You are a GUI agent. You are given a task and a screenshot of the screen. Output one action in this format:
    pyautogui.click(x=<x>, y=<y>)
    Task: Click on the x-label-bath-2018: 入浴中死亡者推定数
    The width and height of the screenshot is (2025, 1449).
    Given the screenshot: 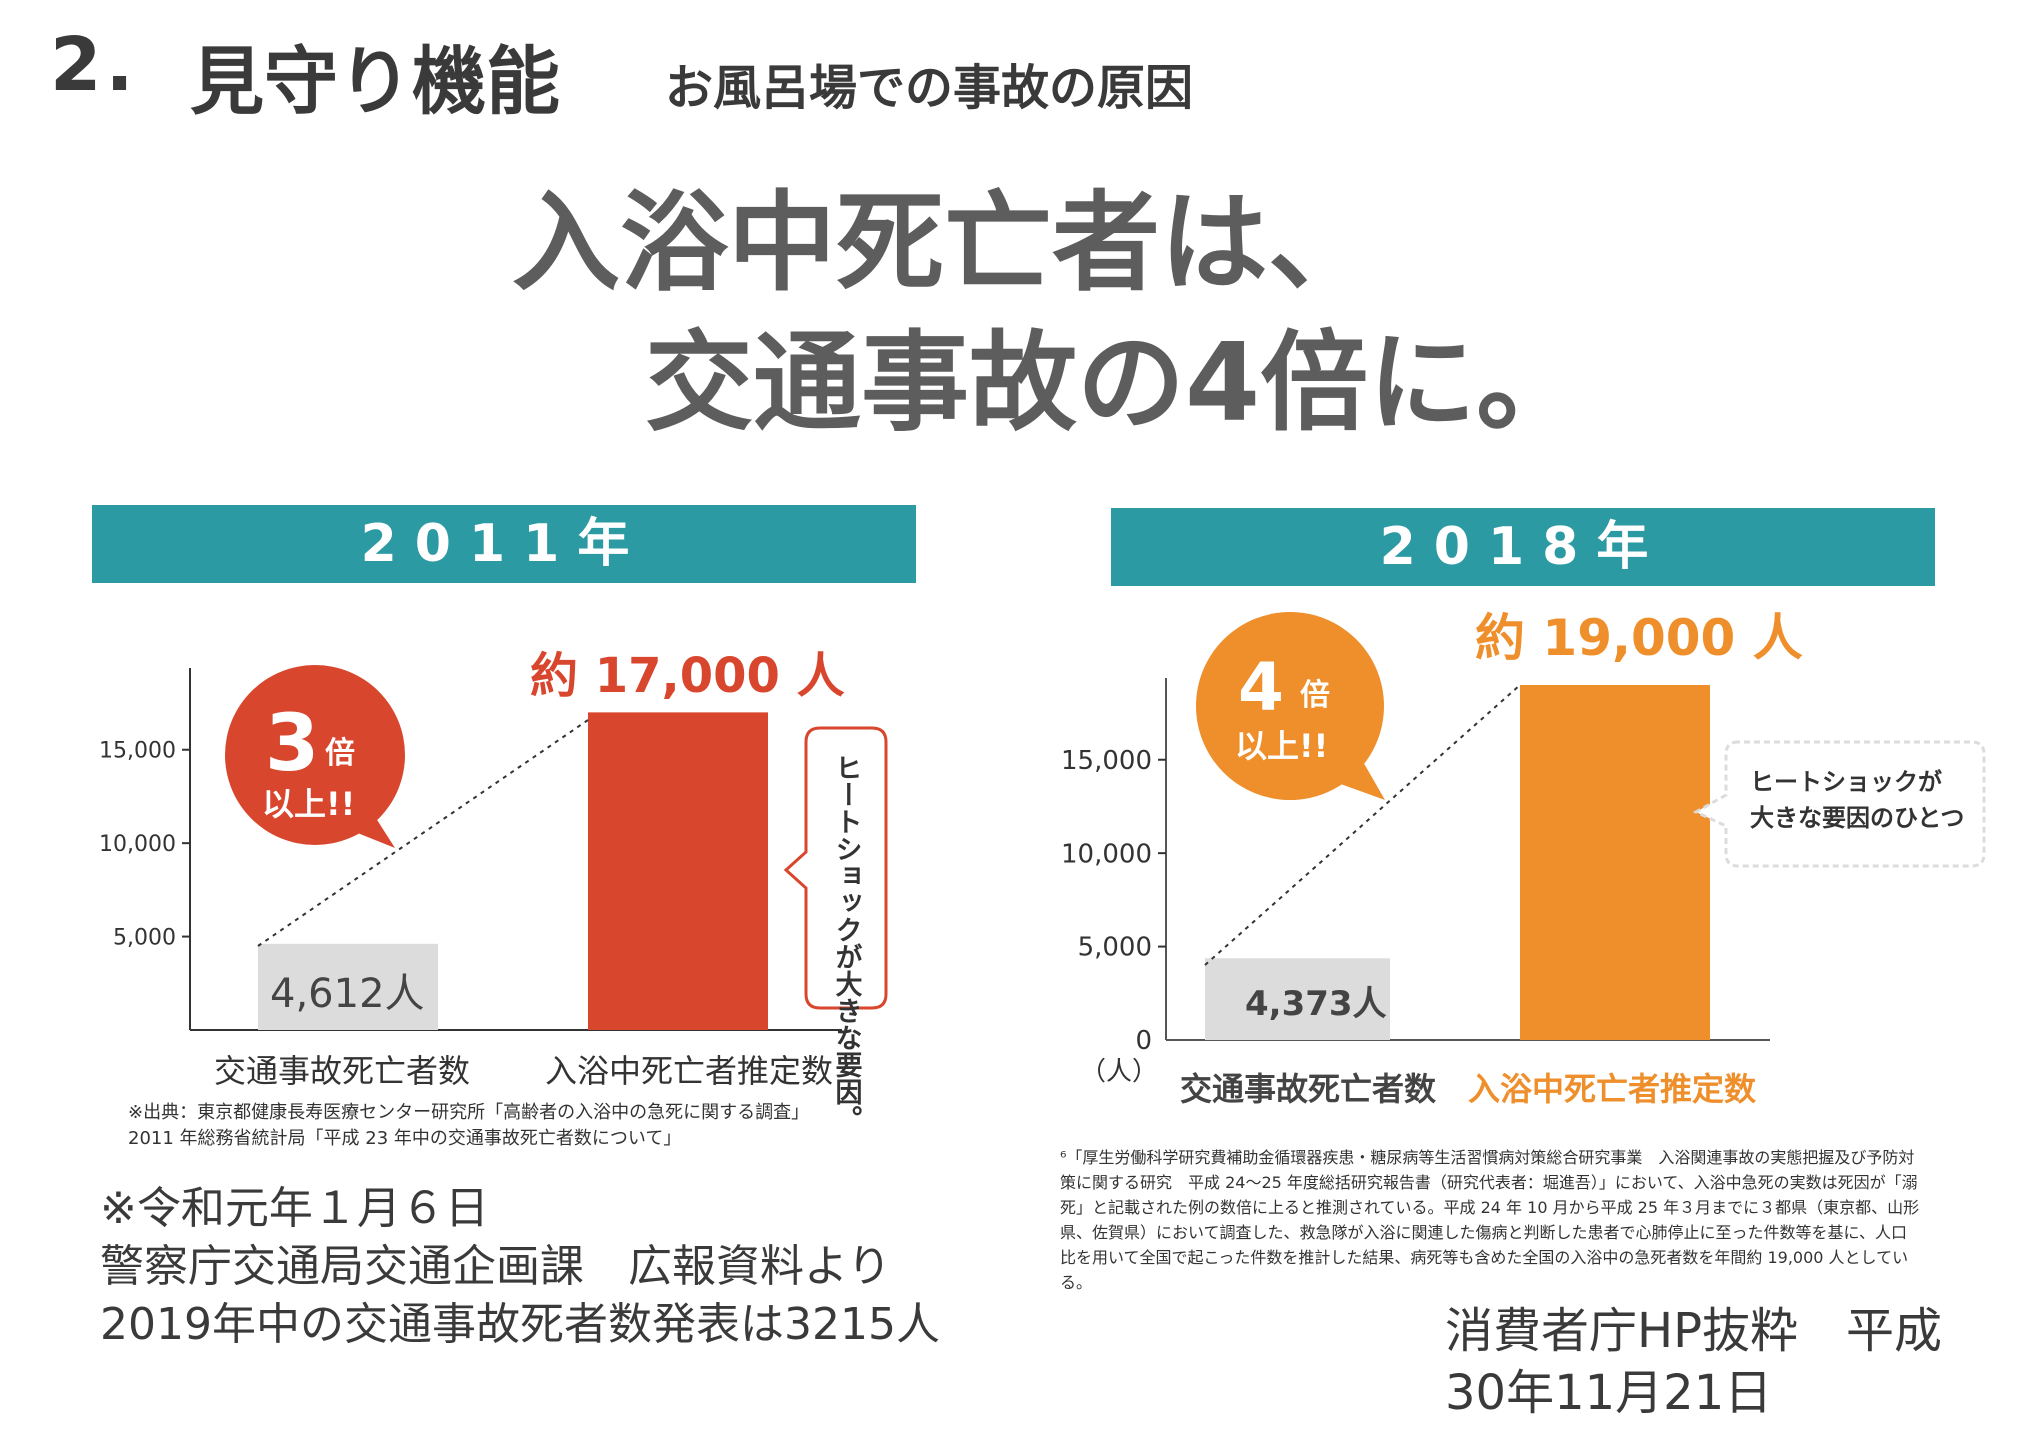 What is the action you would take?
    pyautogui.click(x=1612, y=1089)
    